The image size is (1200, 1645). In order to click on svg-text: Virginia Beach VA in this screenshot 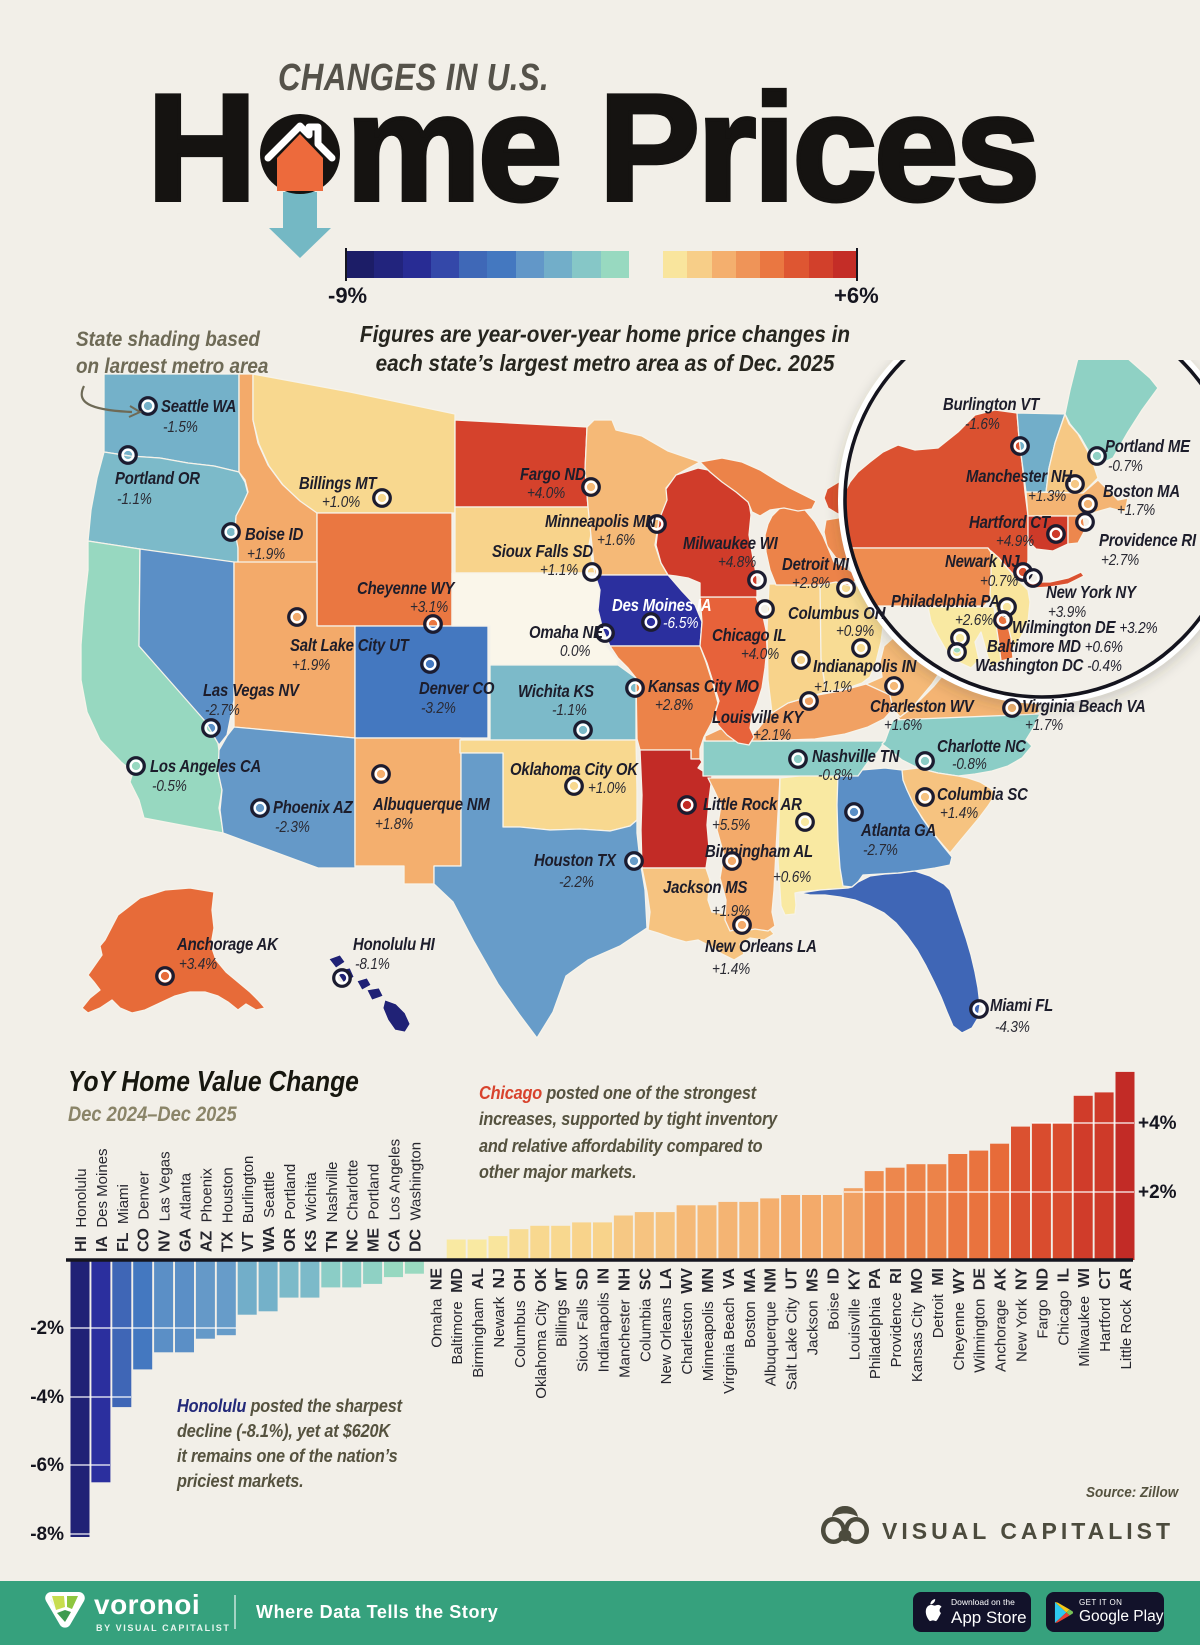, I will do `click(1084, 706)`.